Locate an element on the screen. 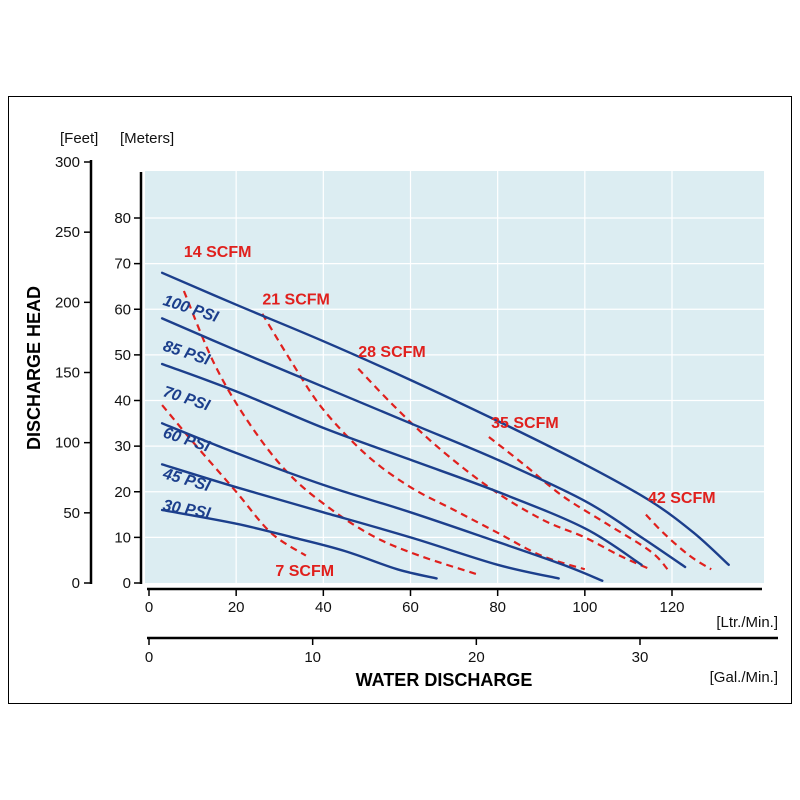 The width and height of the screenshot is (800, 800). y-axis-title: DISCHARGE HEAD is located at coordinates (34, 368).